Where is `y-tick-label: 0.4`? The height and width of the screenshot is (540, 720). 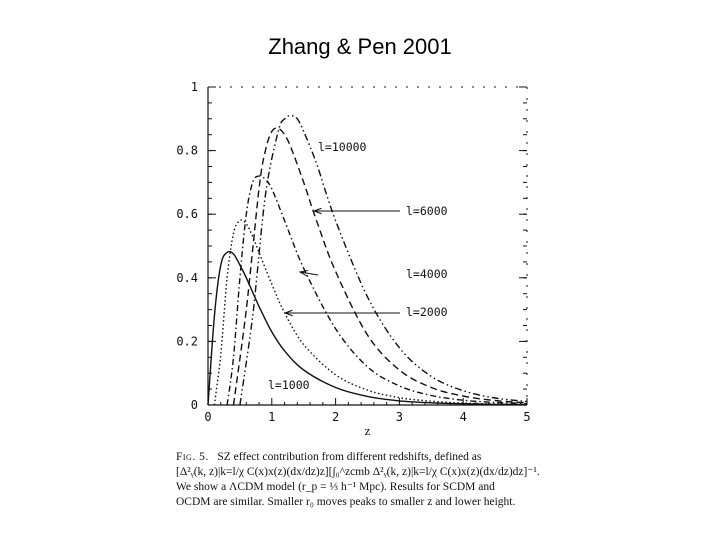
y-tick-label: 0.4 is located at coordinates (187, 278).